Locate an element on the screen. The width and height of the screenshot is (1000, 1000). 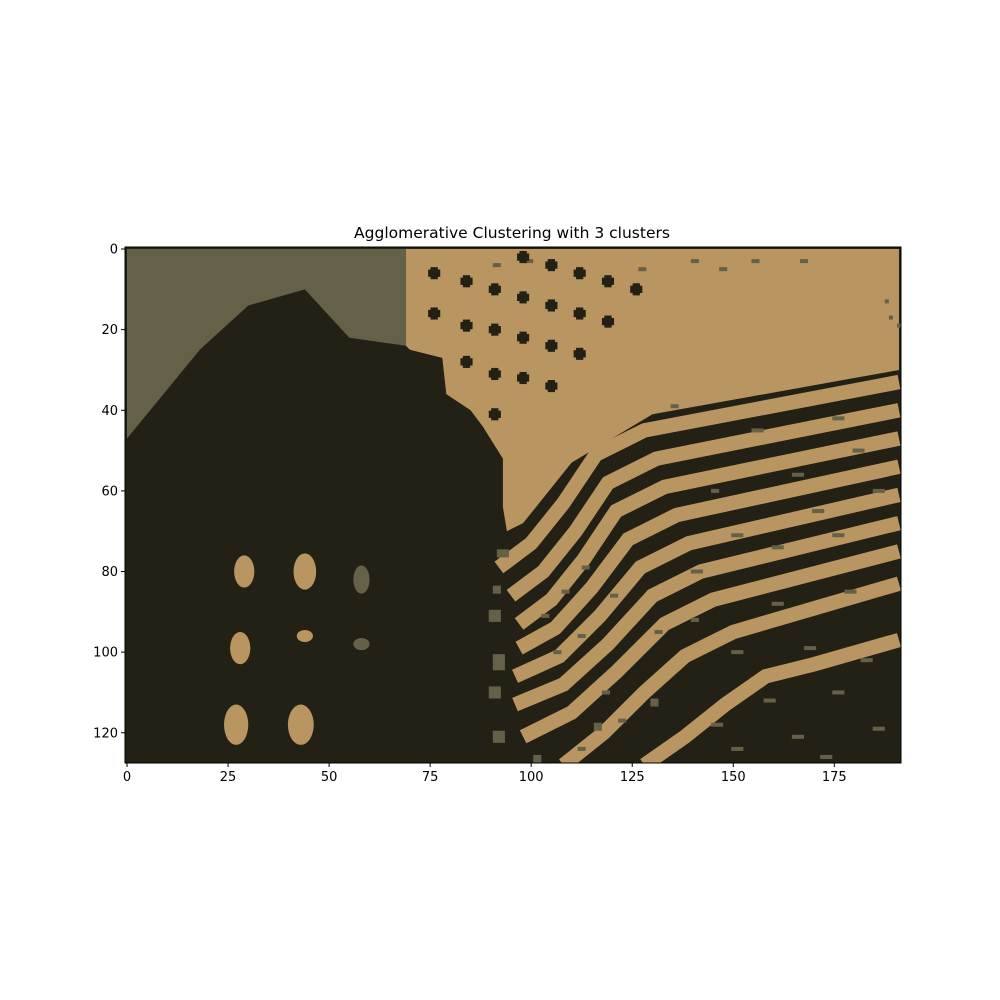
x-tick-label-0: 0 is located at coordinates (127, 777).